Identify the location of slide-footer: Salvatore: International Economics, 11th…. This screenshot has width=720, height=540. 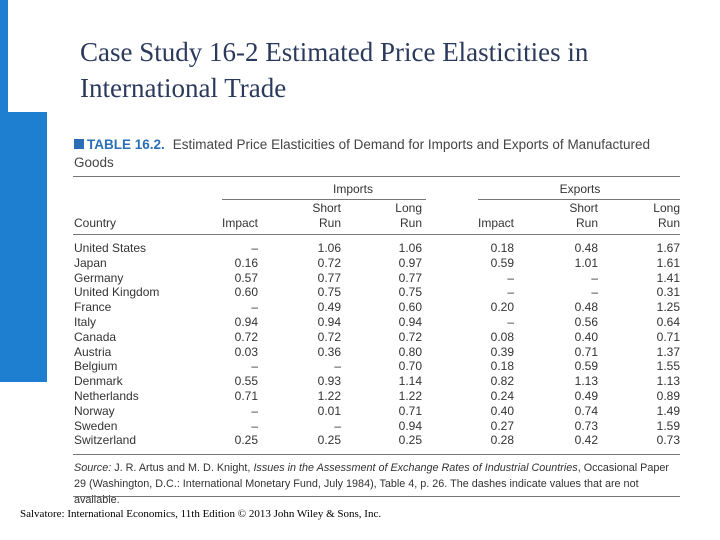
(201, 514).